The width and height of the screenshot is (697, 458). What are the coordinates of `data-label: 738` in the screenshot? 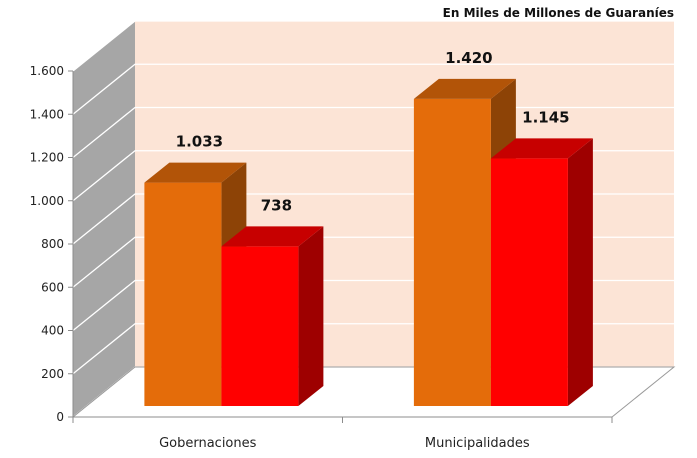 It's located at (276, 205).